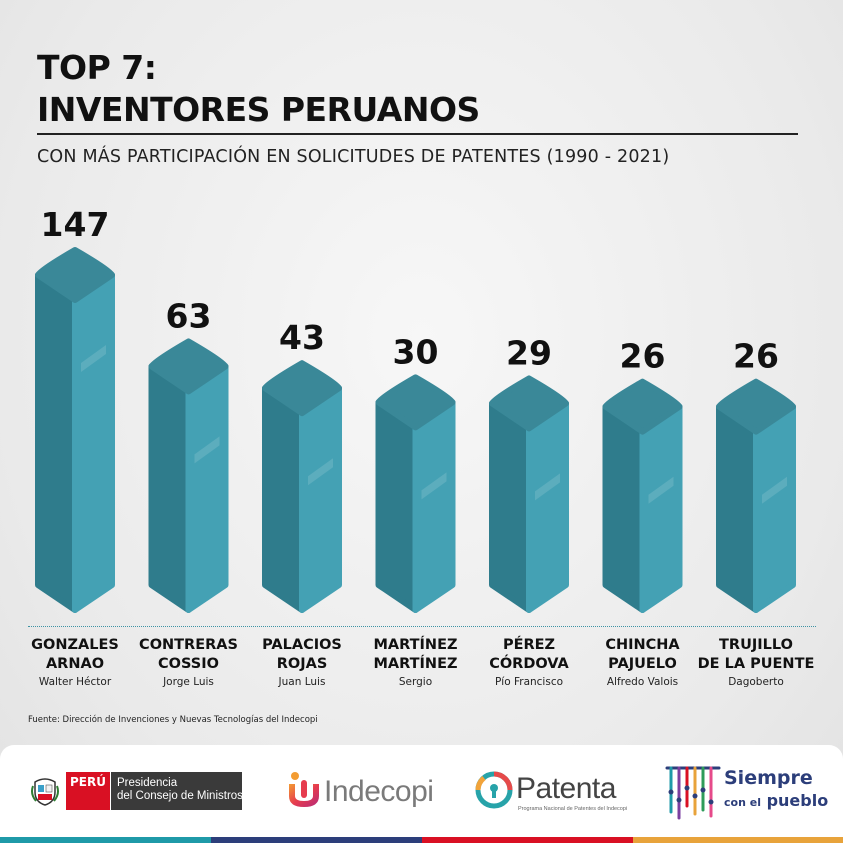  I want to click on surname-line-1: PÉREZ, so click(529, 645).